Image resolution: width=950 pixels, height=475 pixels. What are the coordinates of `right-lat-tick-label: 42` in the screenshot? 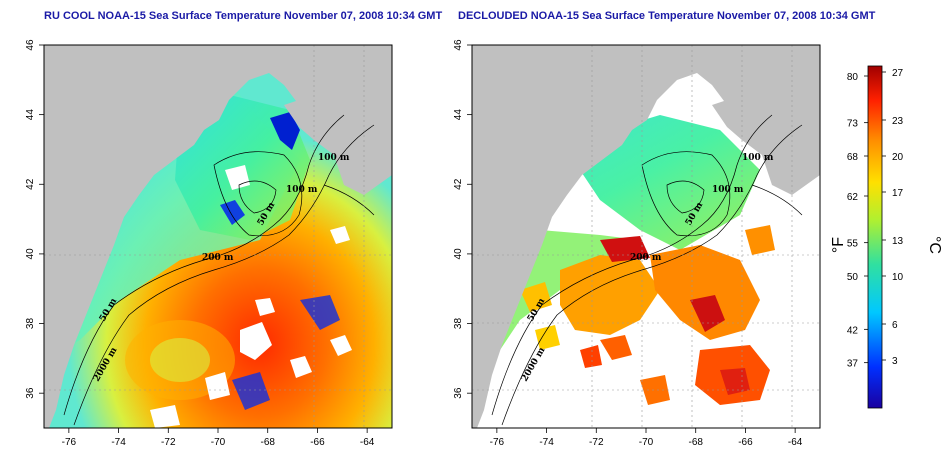 It's located at (458, 184).